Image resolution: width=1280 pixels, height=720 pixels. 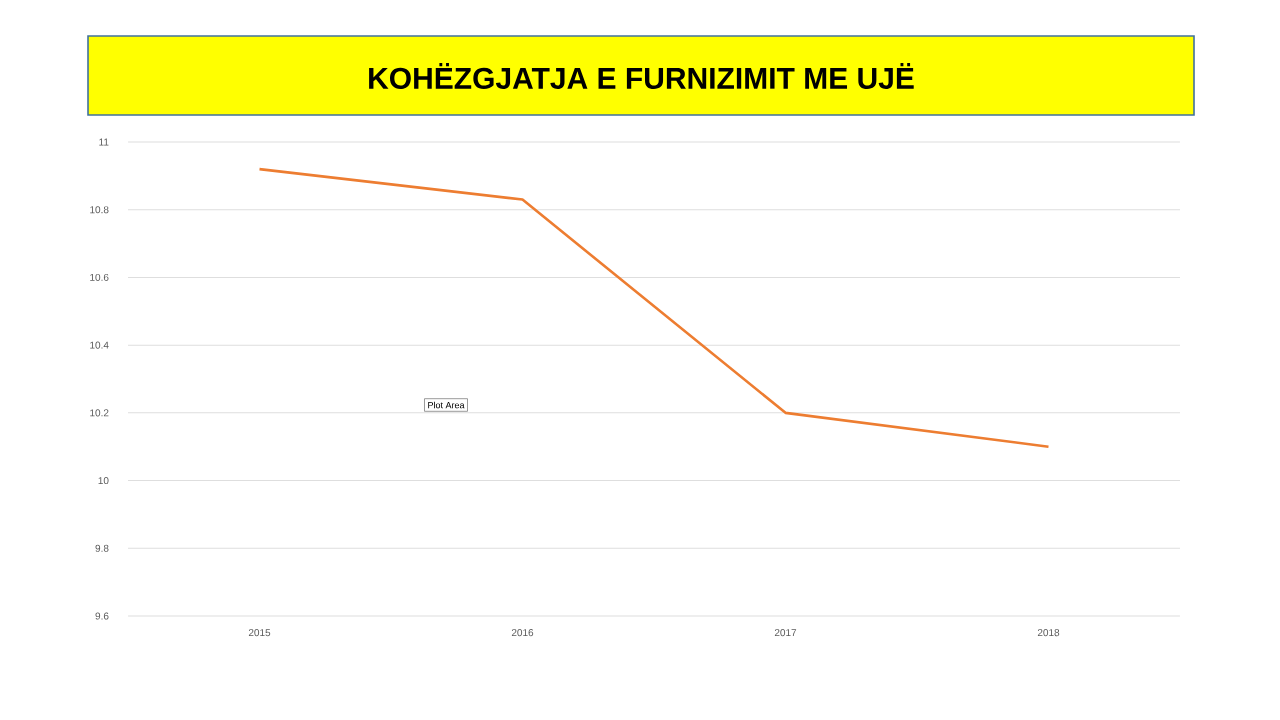 What do you see at coordinates (99, 345) in the screenshot?
I see `y-tick-label: 10.4` at bounding box center [99, 345].